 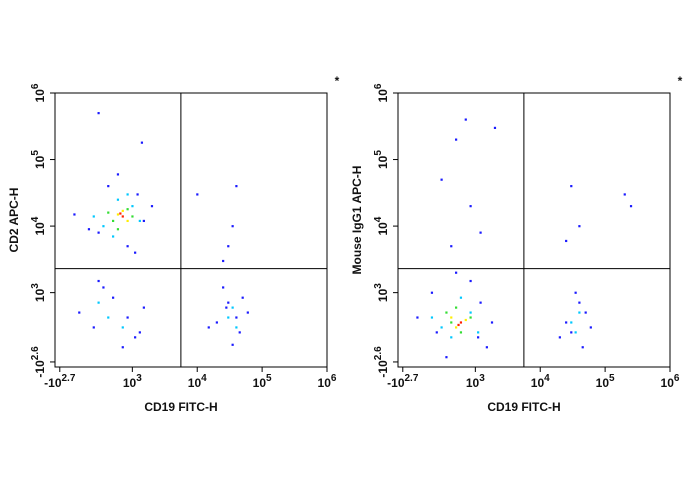 What do you see at coordinates (357, 220) in the screenshot?
I see `y-axis-label: Mouse IgG1 APC-H` at bounding box center [357, 220].